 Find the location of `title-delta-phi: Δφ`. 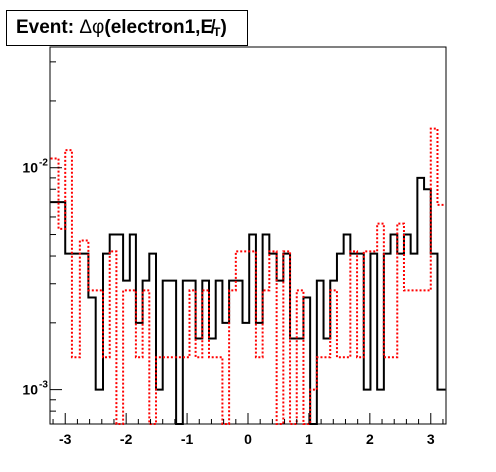

title-delta-phi: Δφ is located at coordinates (92, 27).